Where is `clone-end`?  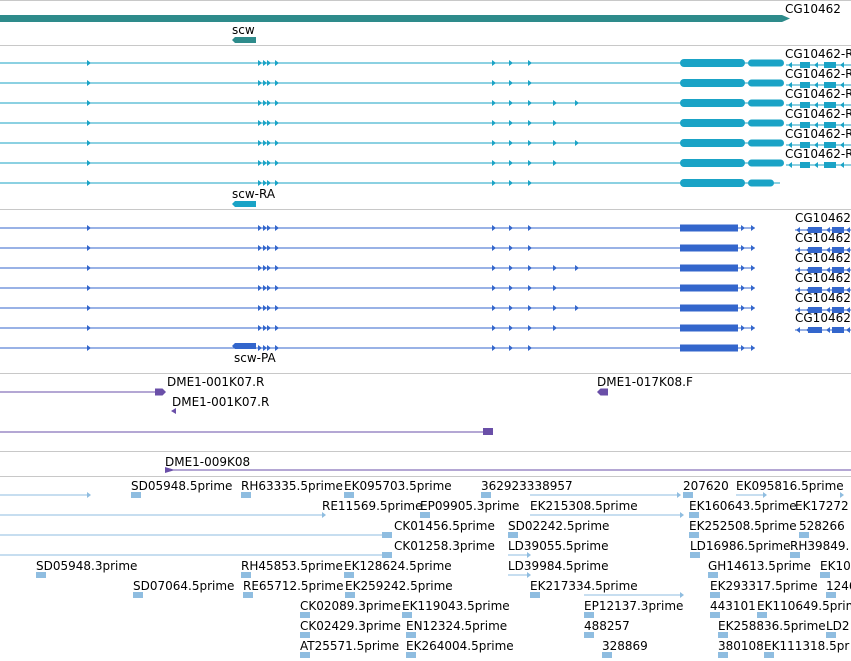 clone-end is located at coordinates (173, 411).